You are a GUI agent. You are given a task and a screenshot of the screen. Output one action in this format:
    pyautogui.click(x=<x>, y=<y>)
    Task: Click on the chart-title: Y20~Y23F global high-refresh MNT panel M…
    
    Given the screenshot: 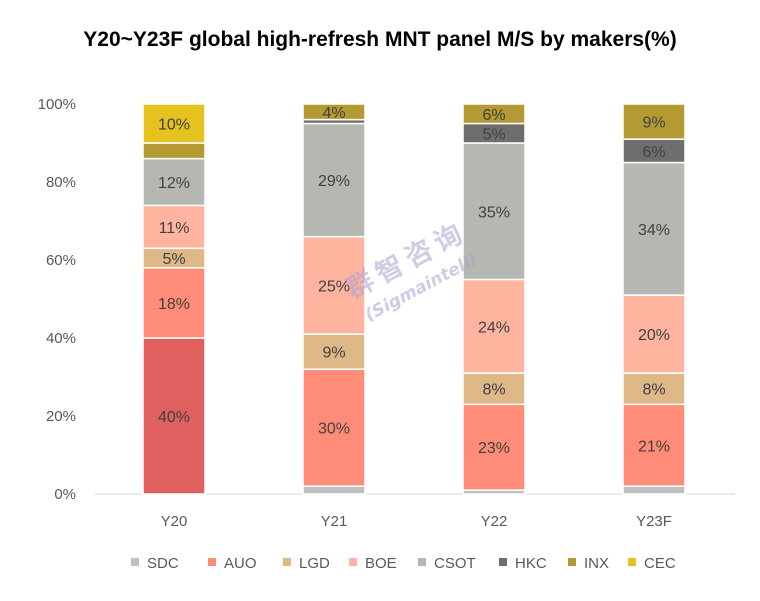 What is the action you would take?
    pyautogui.click(x=380, y=39)
    